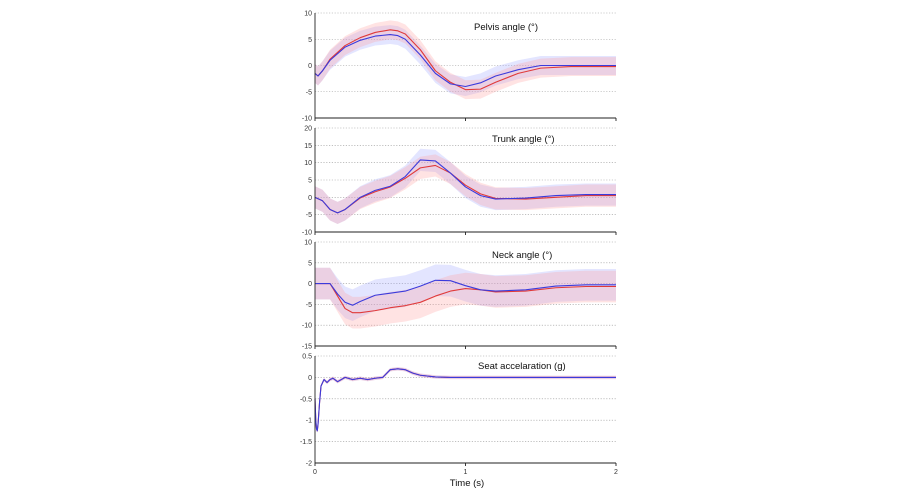  I want to click on panel-title: Seat accelaration (g), so click(522, 366).